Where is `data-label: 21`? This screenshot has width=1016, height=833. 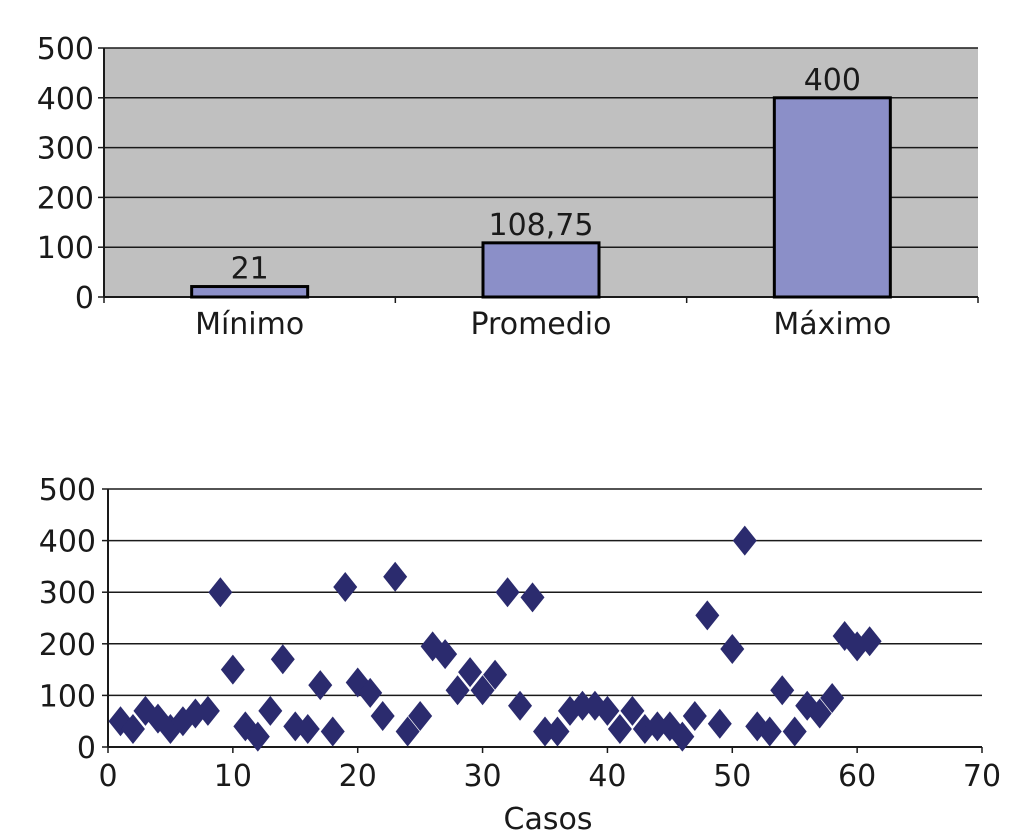 data-label: 21 is located at coordinates (250, 269).